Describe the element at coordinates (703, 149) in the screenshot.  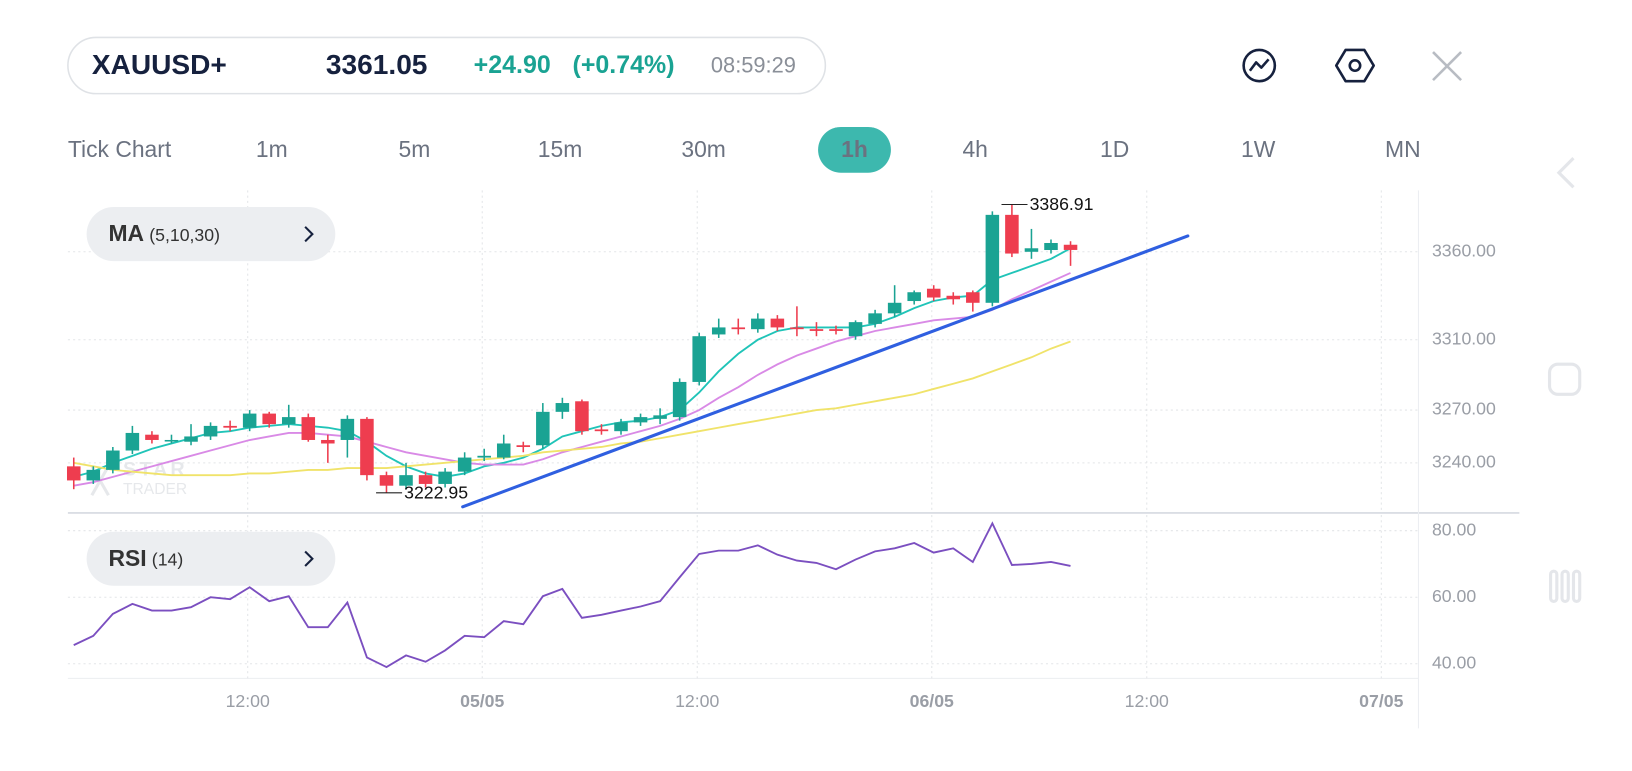
I see `timeframe-tab: 30m` at that location.